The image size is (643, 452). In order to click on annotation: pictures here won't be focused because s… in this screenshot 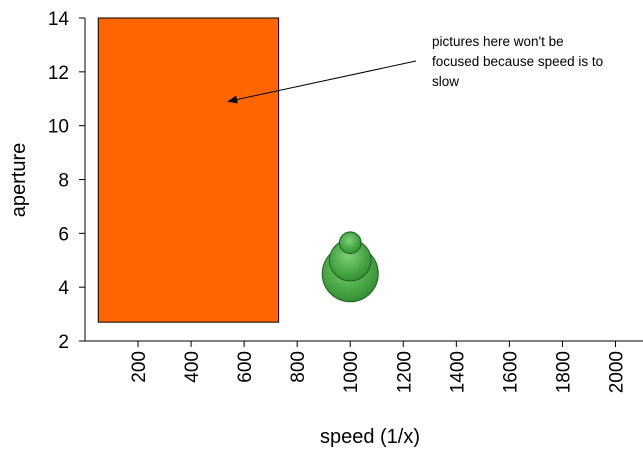, I will do `click(415, 69)`.